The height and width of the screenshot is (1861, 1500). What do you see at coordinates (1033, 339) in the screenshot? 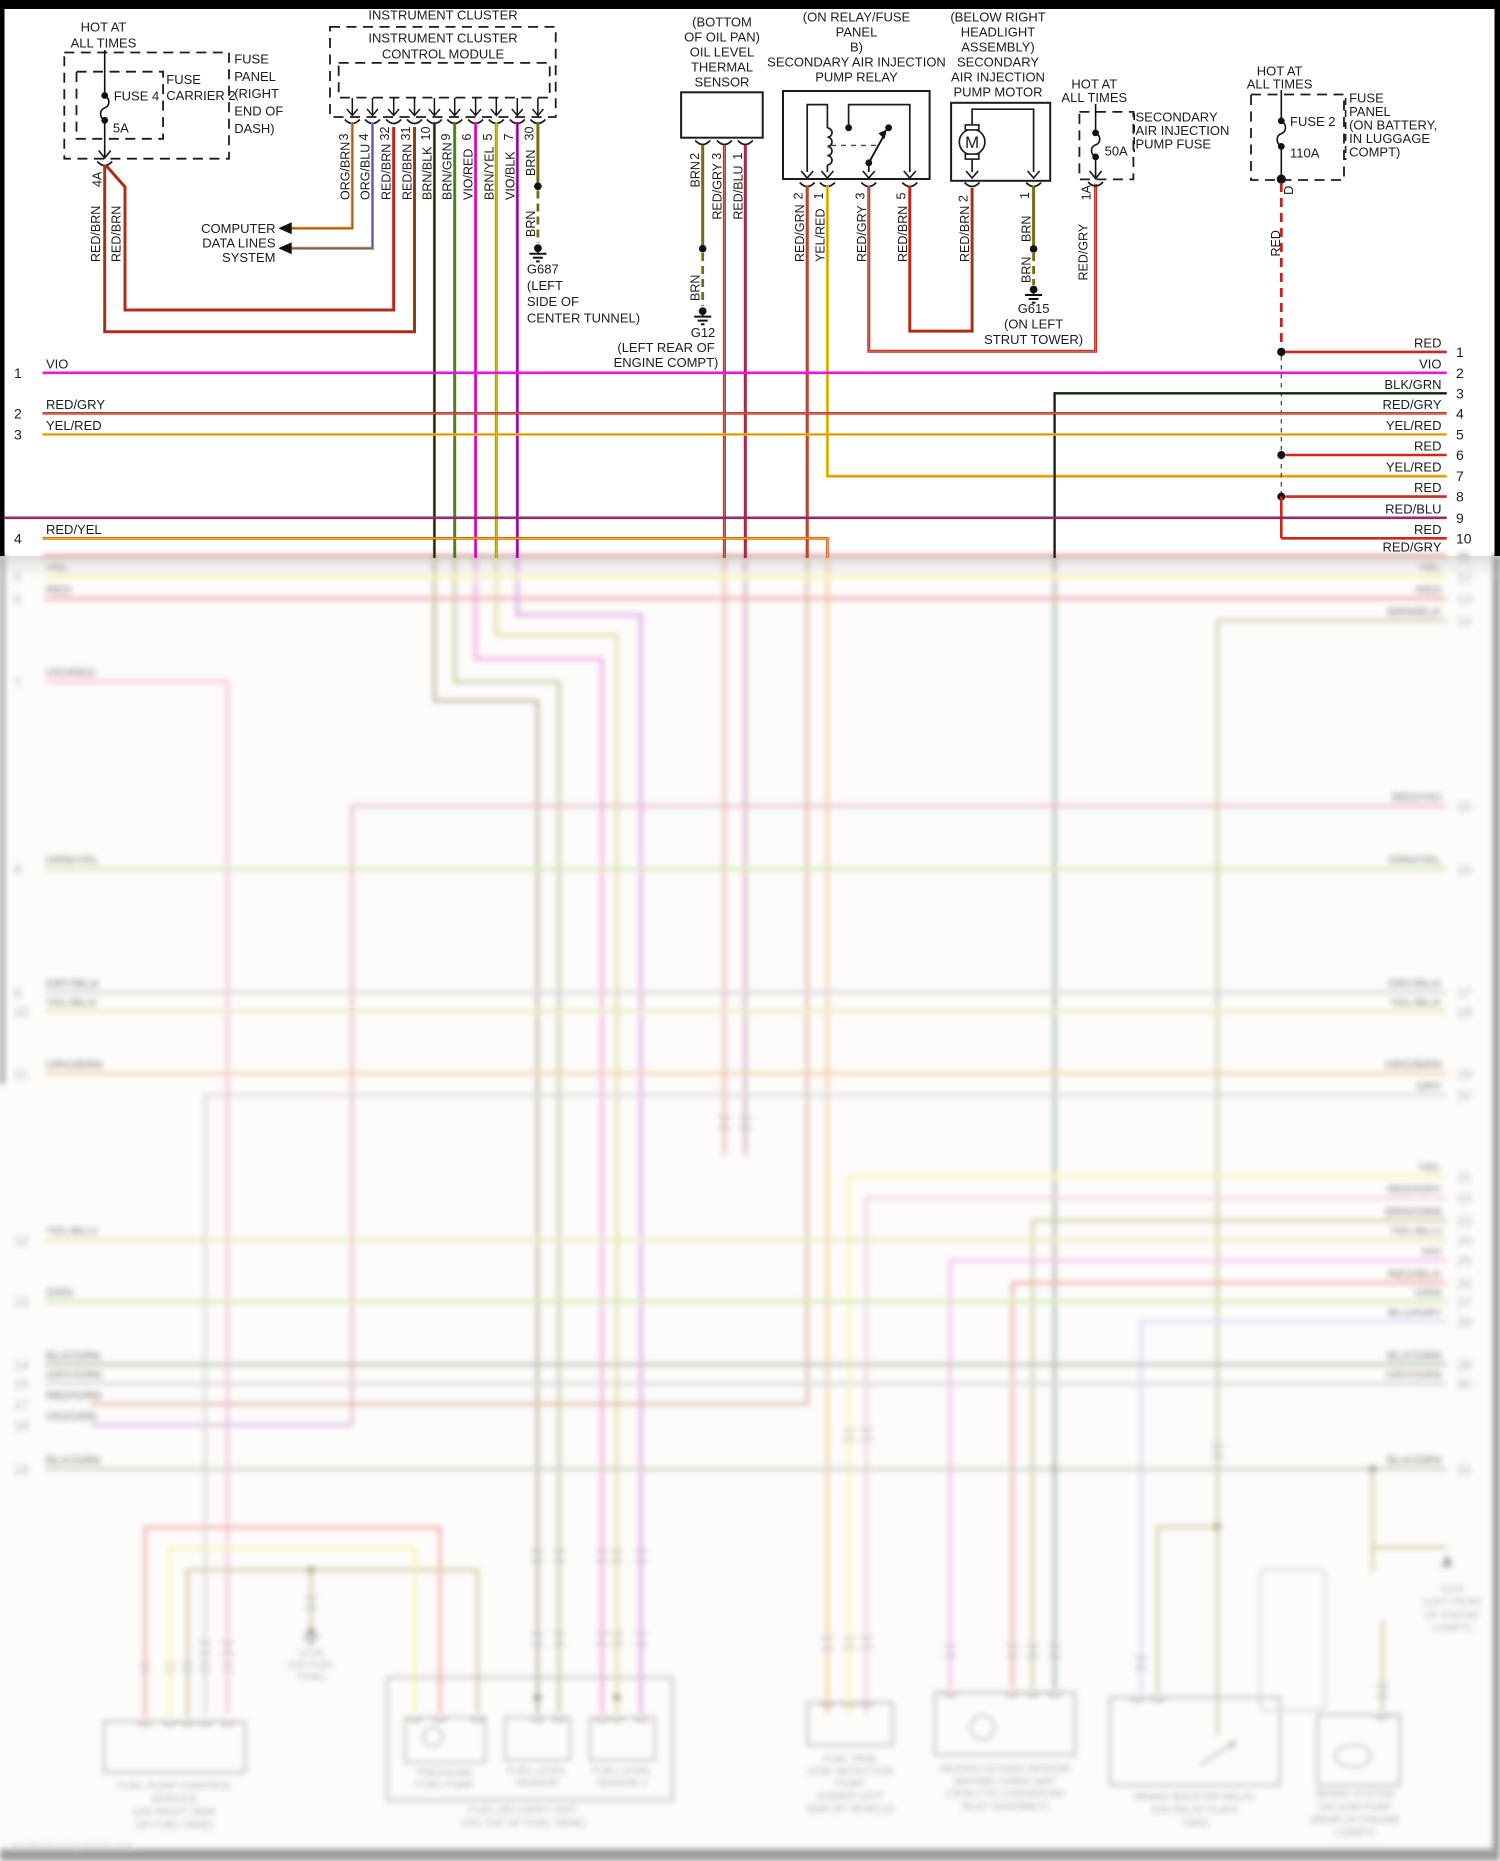
I see `svg-text: STRUT TOWER)` at bounding box center [1033, 339].